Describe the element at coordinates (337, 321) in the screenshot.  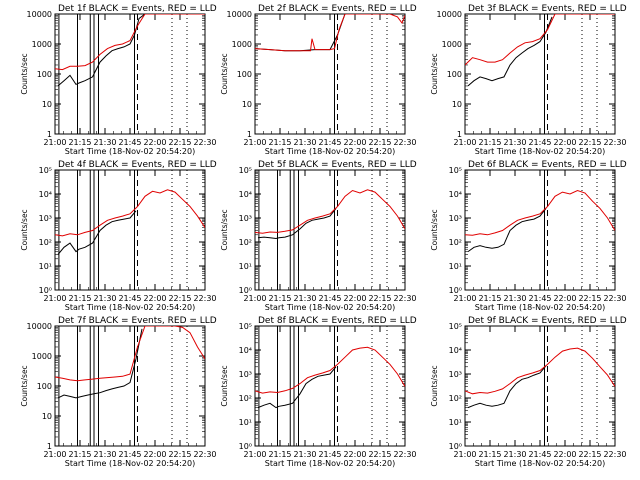
I see `panel-title: Det 8f BLACK = Events, RED = LLD` at that location.